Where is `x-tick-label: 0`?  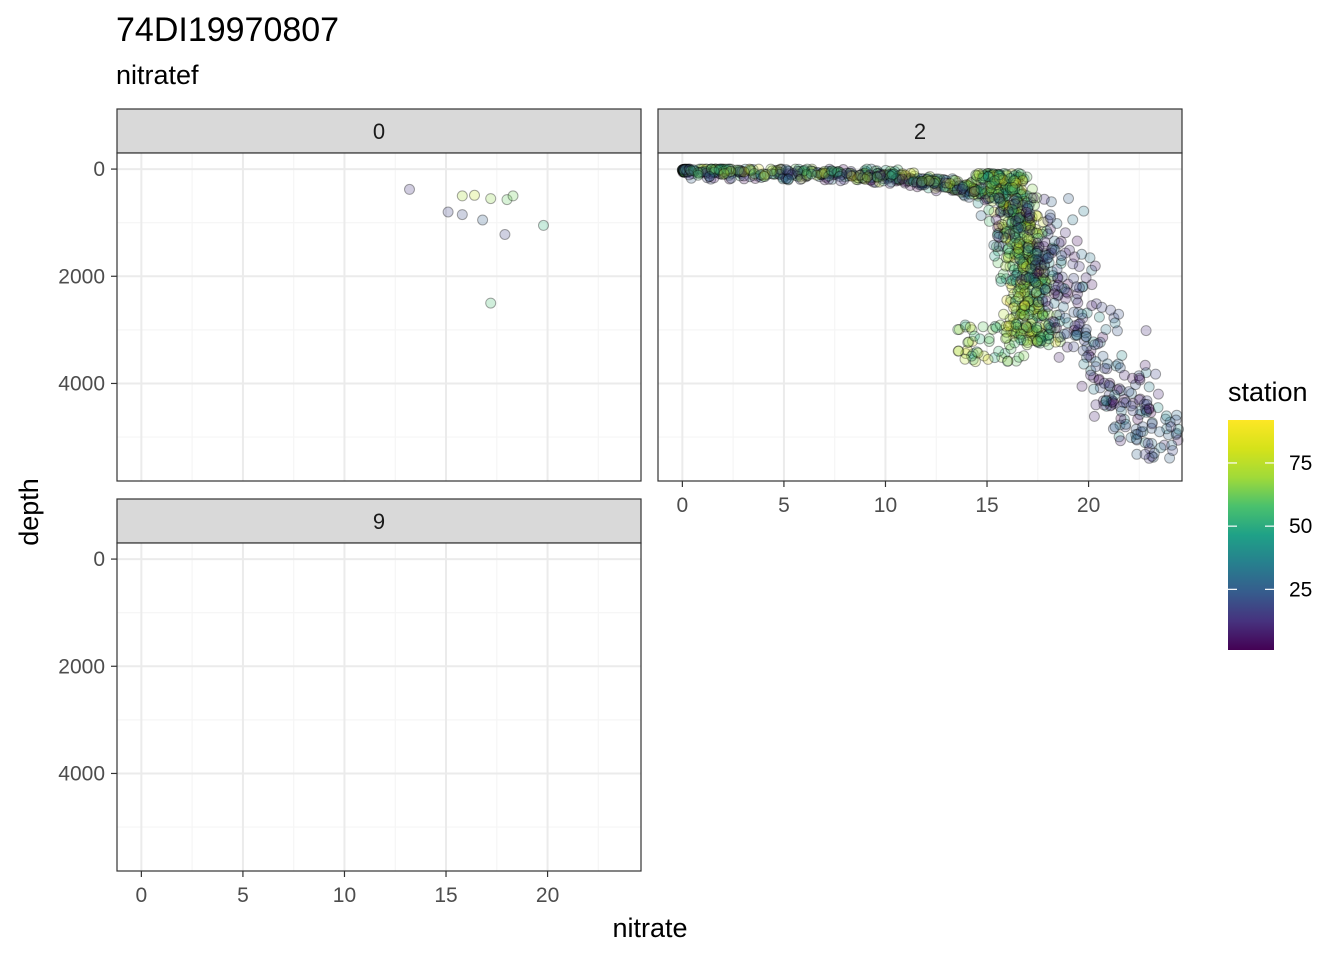 x-tick-label: 0 is located at coordinates (142, 895).